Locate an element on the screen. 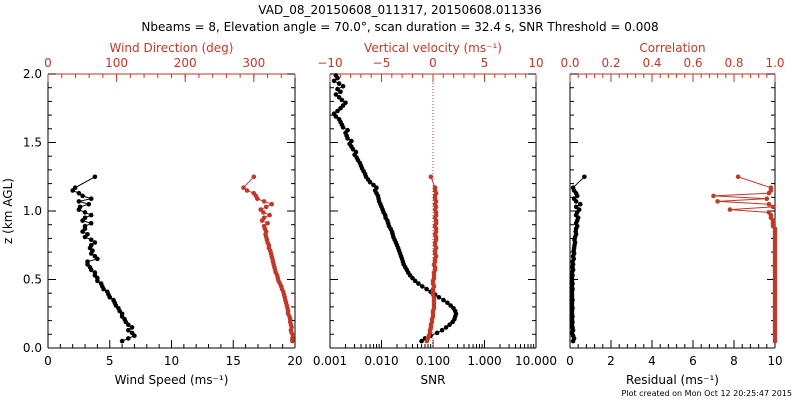 Image resolution: width=800 pixels, height=400 pixels. x-tick-label-top: 100 is located at coordinates (116, 63).